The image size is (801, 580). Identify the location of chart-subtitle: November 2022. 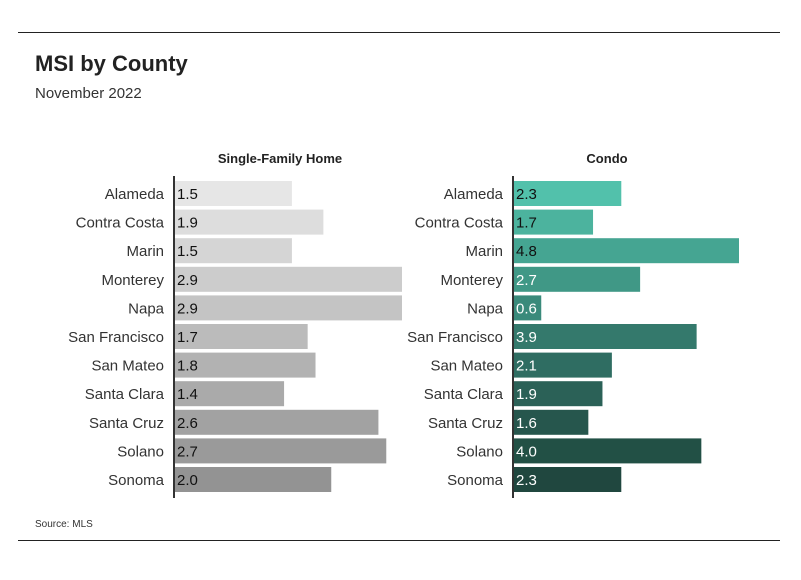
(88, 93).